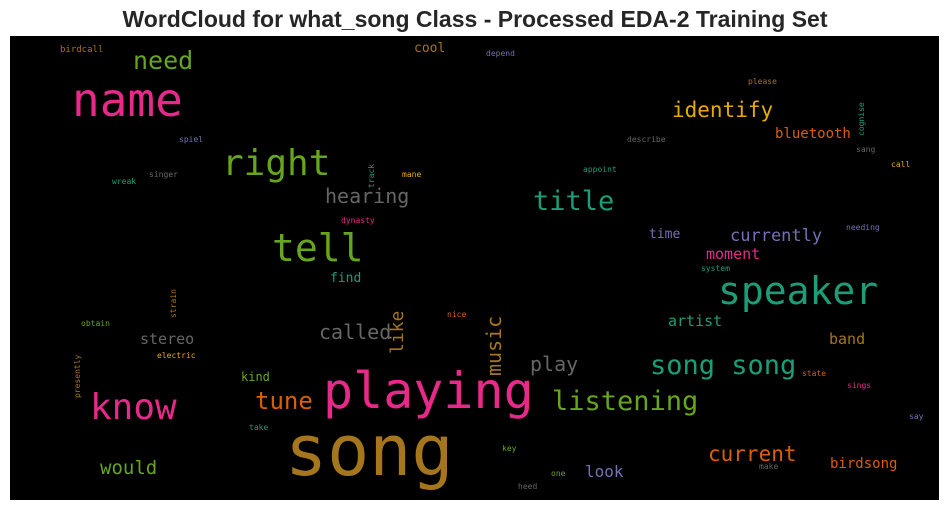 This screenshot has width=950, height=511. I want to click on cloud-word: currently, so click(776, 236).